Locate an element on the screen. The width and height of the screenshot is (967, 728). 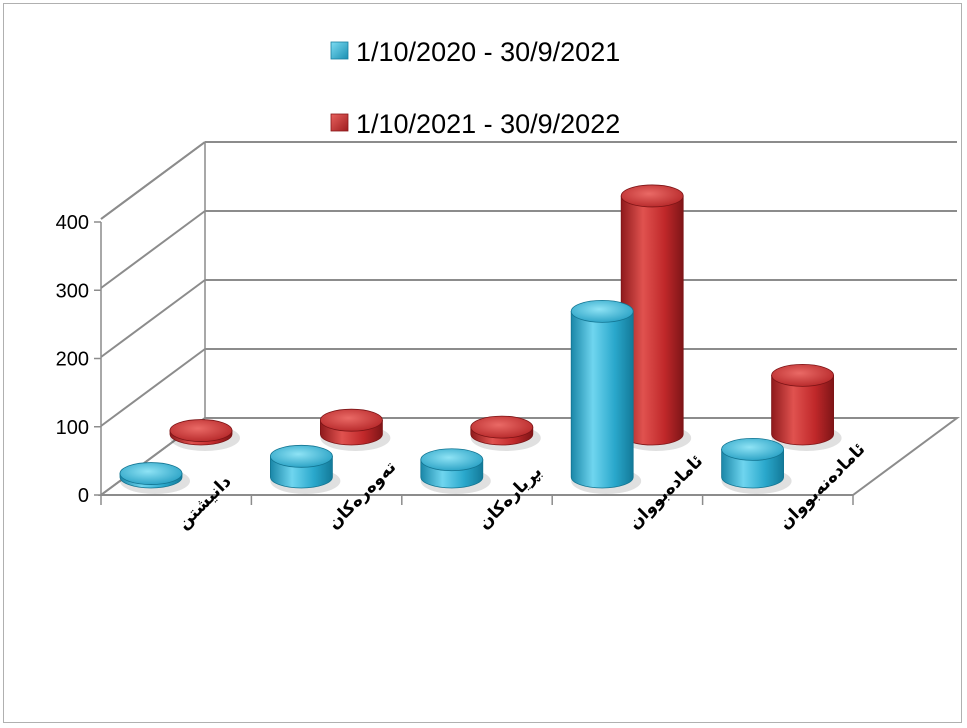
category-label: ئامادەبووان is located at coordinates (666, 492).